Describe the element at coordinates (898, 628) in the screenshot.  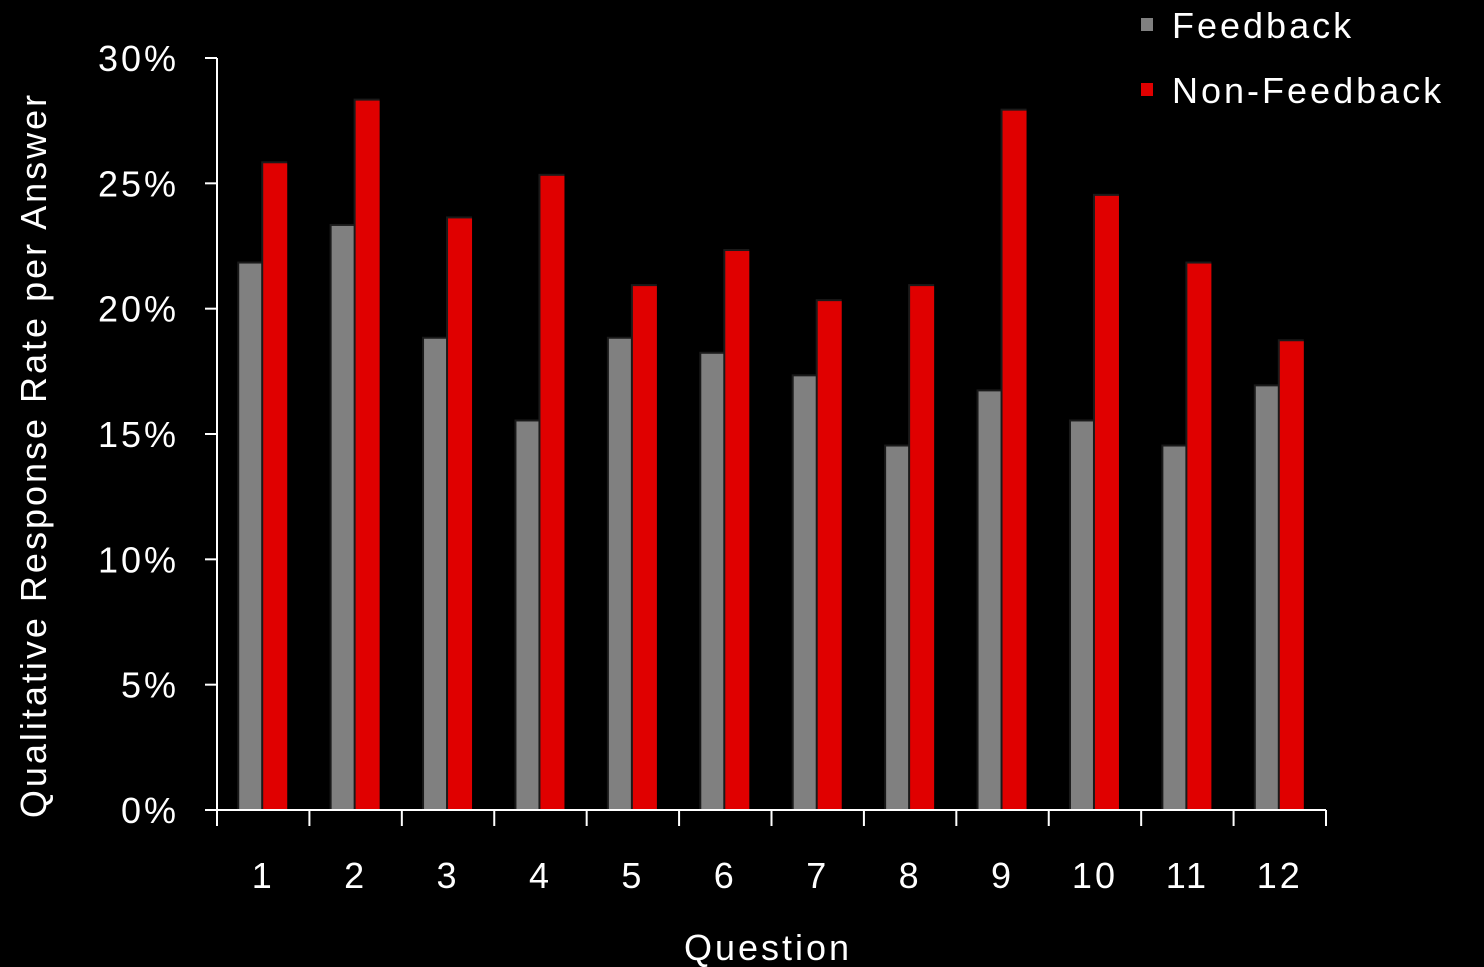
I see `bar-feedback-q8` at that location.